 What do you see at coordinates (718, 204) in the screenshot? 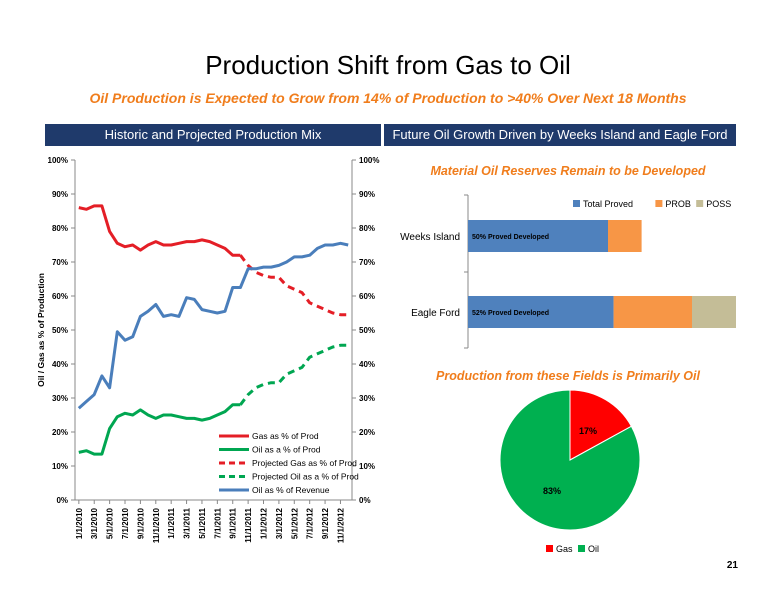
I see `legend-label: POSS` at bounding box center [718, 204].